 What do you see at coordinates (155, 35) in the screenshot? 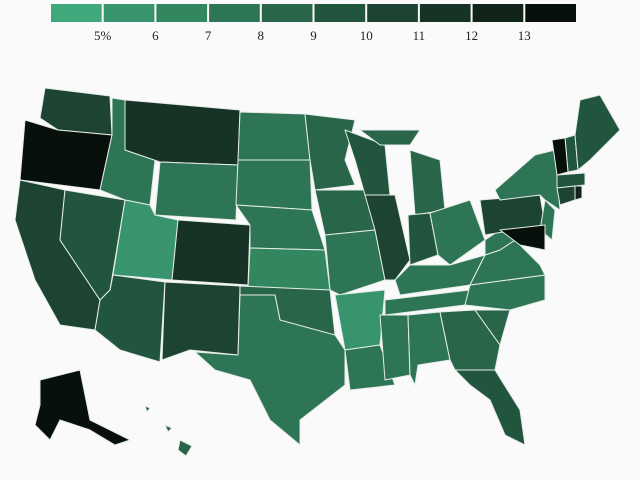
I see `legend-label: 6` at bounding box center [155, 35].